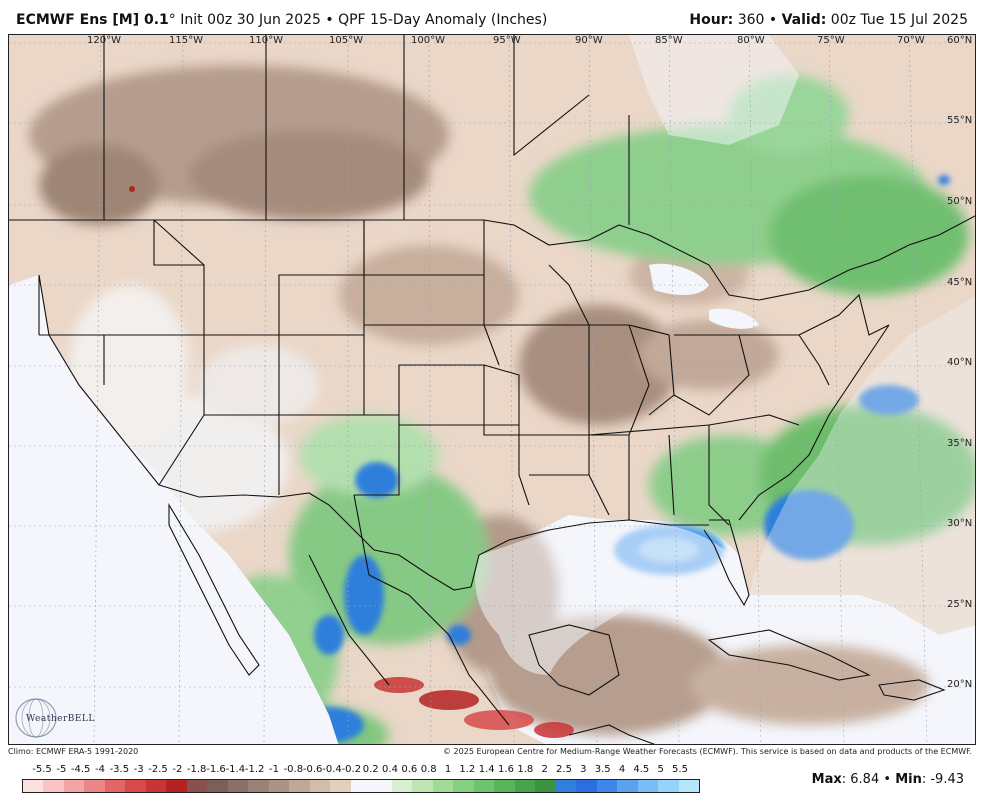  I want to click on dry-area-ohio, so click(709, 355).